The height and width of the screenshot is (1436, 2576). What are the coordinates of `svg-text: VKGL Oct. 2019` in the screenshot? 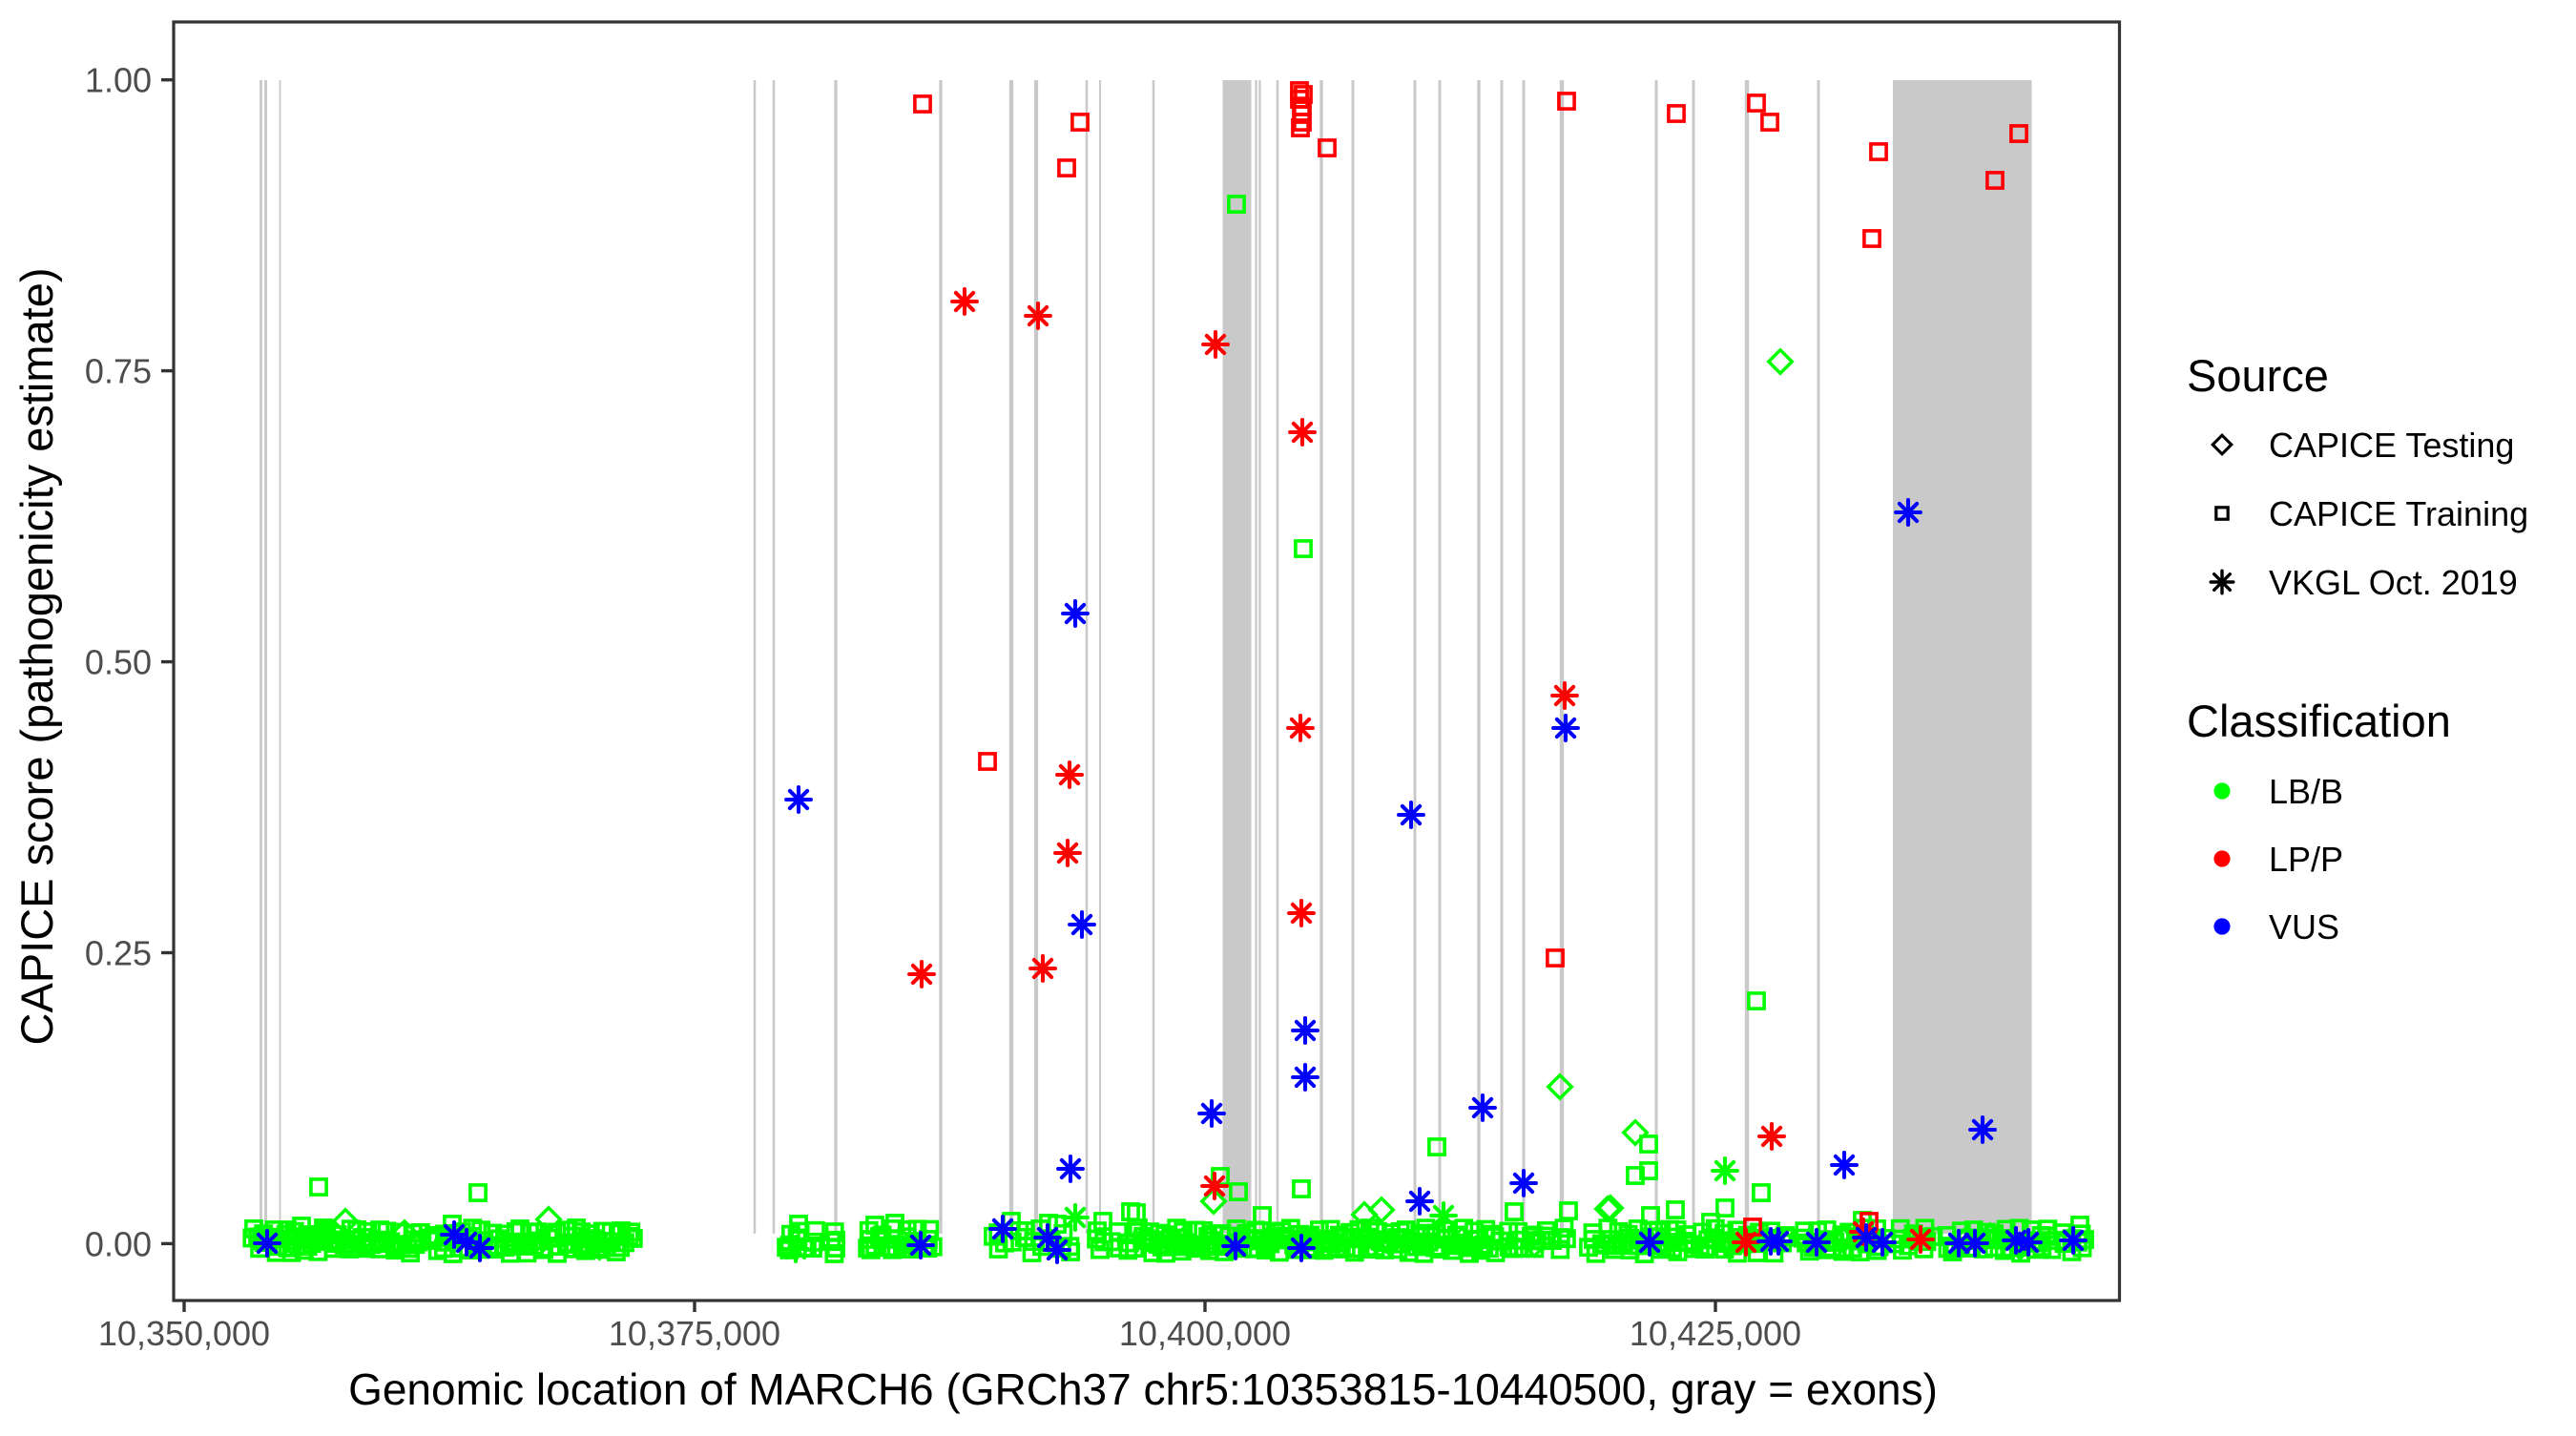 It's located at (2393, 582).